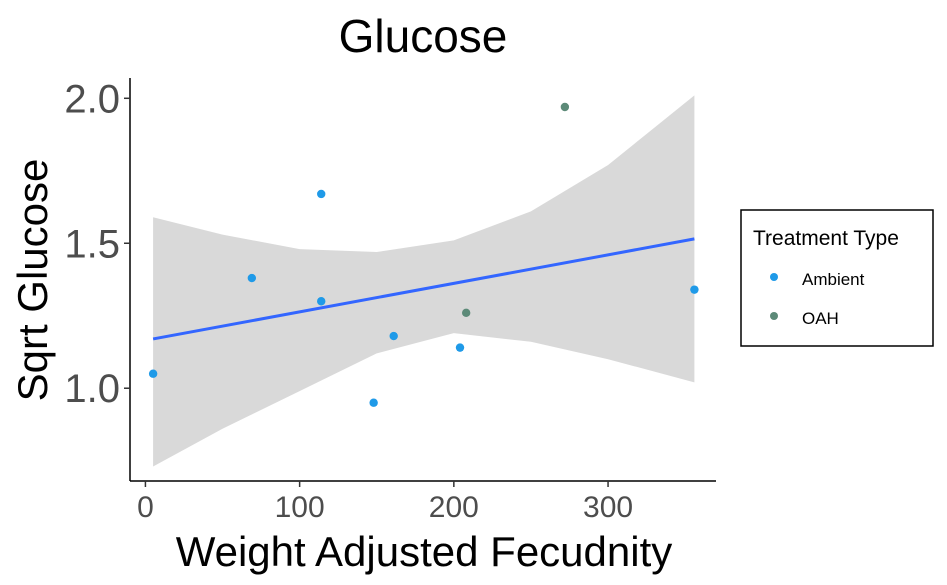 The width and height of the screenshot is (947, 585). I want to click on y-axis-title: Sqrt Glucose, so click(32, 280).